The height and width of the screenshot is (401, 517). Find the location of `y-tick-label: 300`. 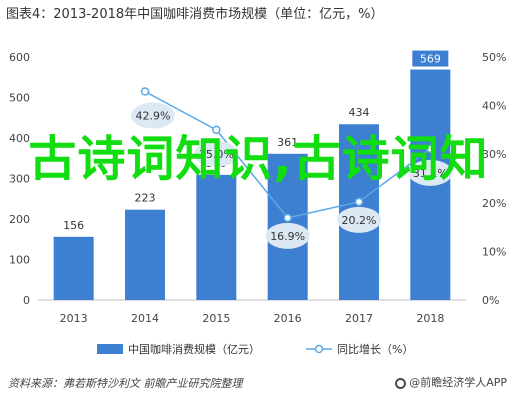

y-tick-label: 300 is located at coordinates (19, 179).